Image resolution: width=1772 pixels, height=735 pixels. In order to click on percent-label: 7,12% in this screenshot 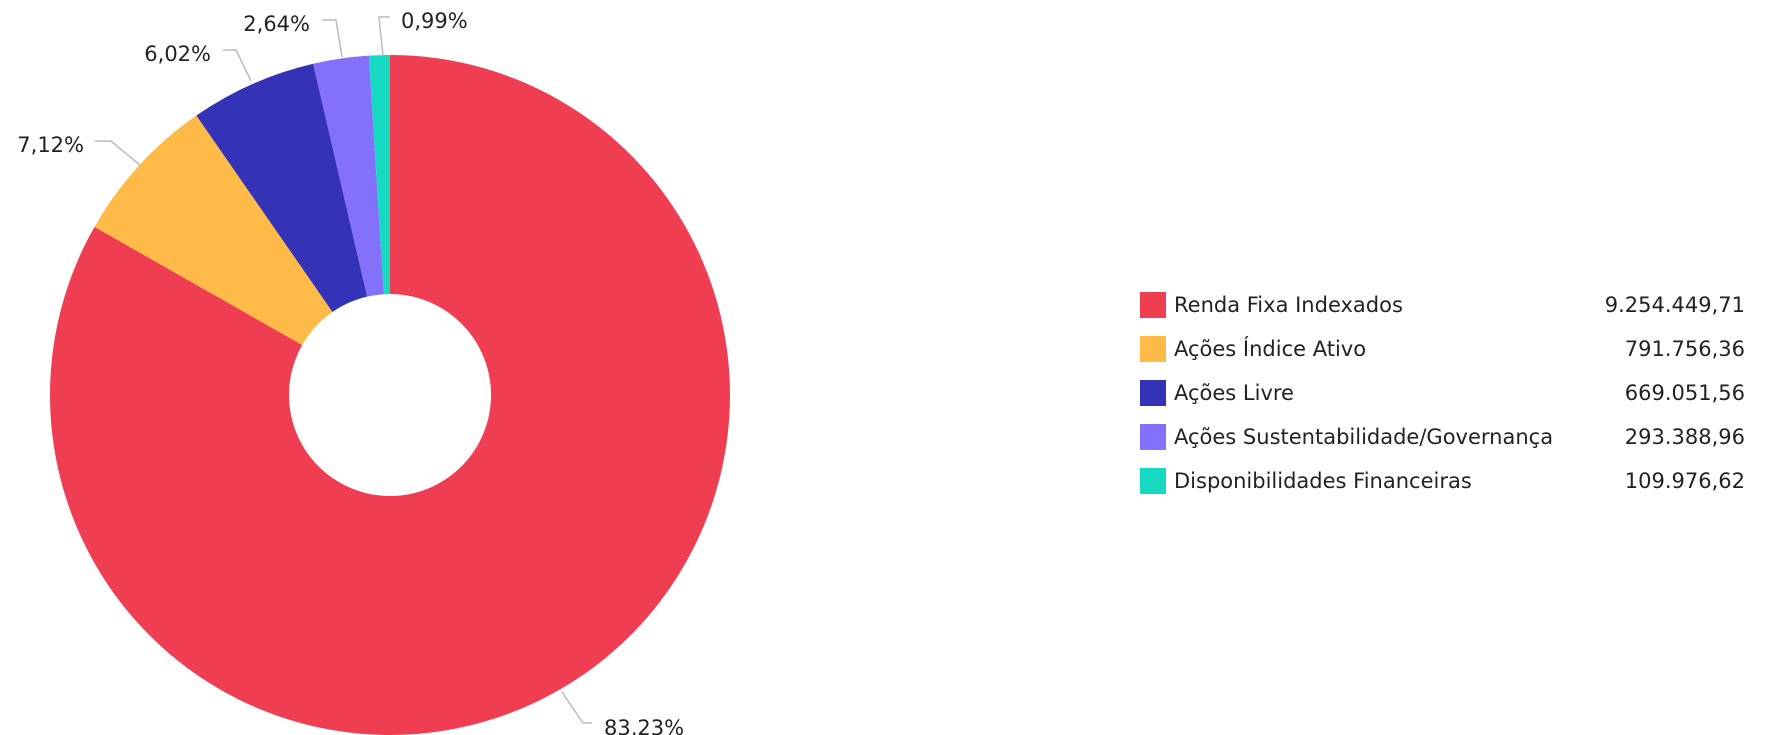, I will do `click(50, 145)`.